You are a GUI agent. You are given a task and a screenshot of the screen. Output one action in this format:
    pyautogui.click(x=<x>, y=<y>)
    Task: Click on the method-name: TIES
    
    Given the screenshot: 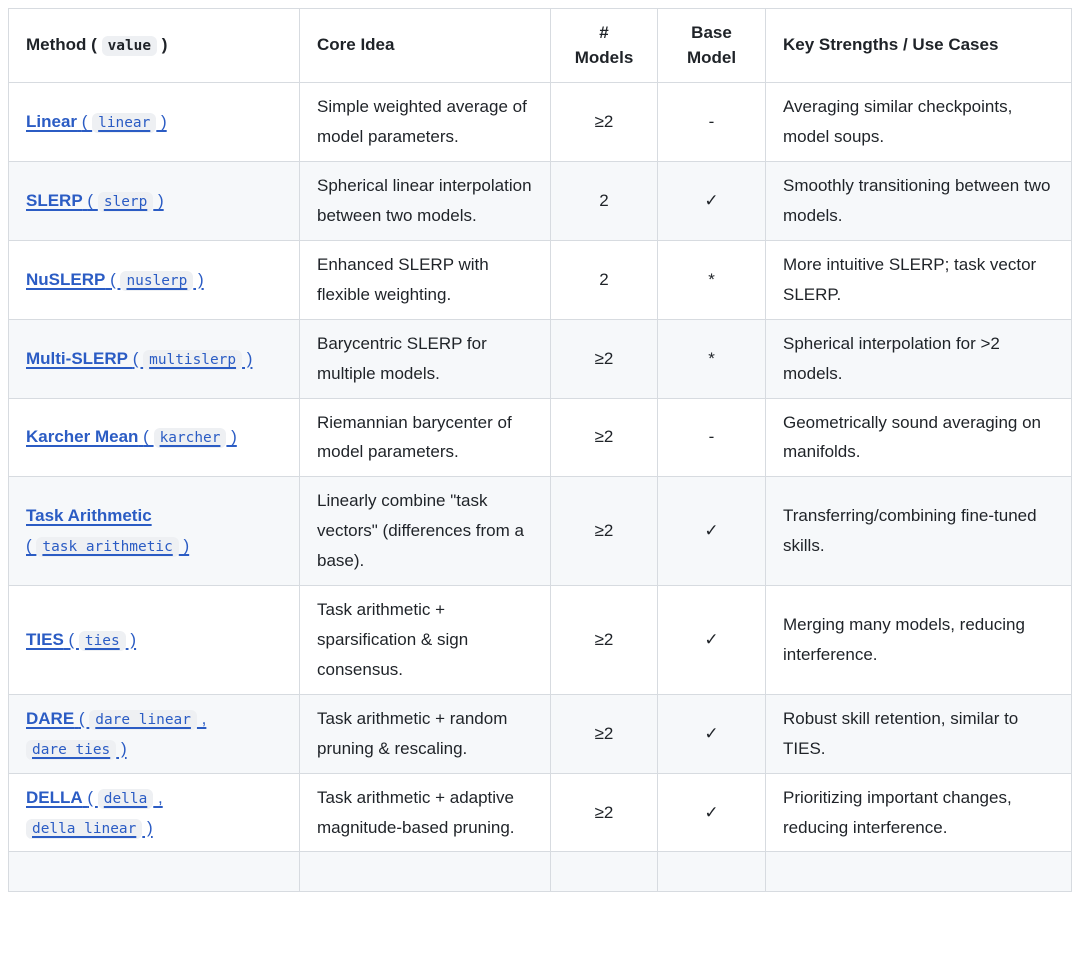 What is the action you would take?
    pyautogui.click(x=45, y=639)
    